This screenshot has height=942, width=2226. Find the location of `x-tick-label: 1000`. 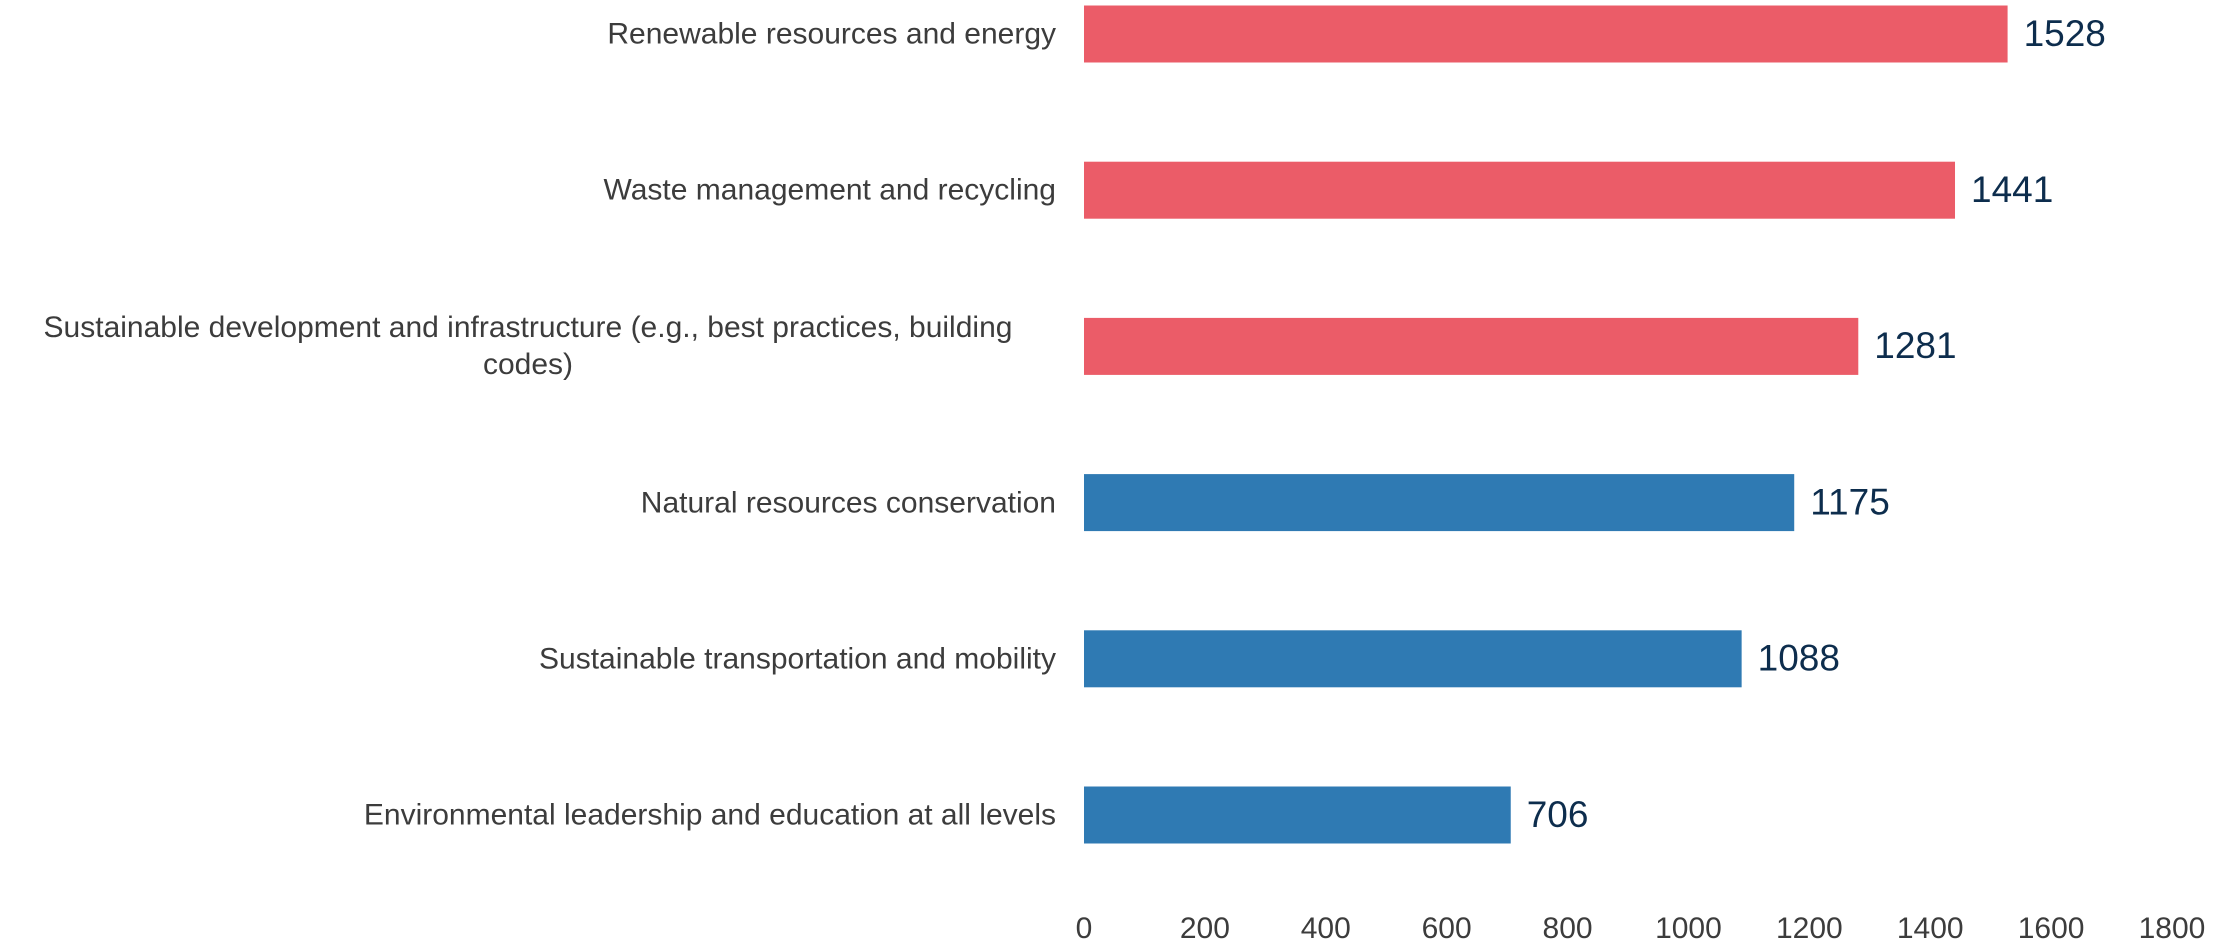

x-tick-label: 1000 is located at coordinates (1688, 927).